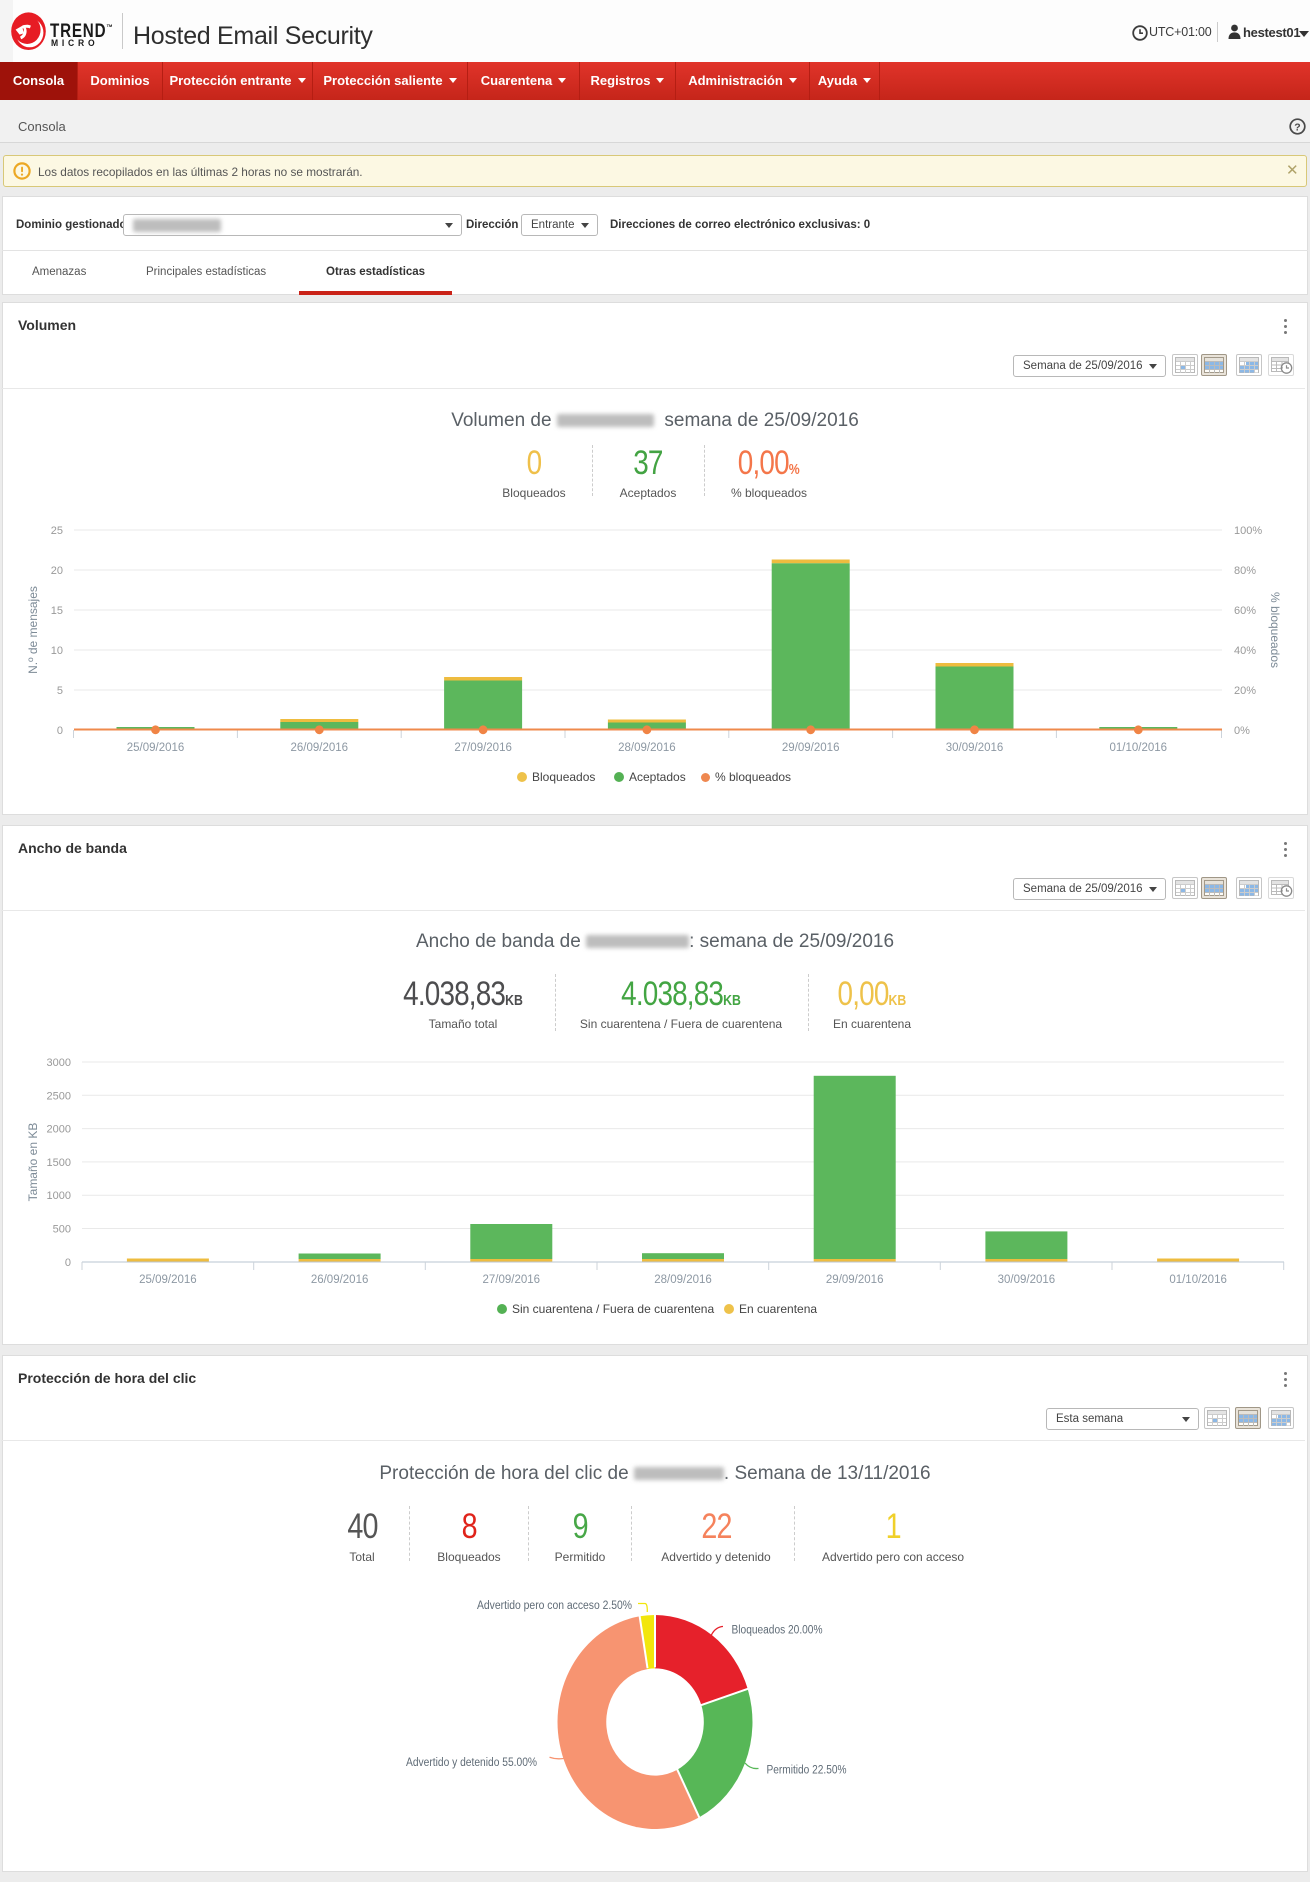 This screenshot has width=1310, height=1882. Describe the element at coordinates (1242, 731) in the screenshot. I see `svg-text: 0%` at that location.